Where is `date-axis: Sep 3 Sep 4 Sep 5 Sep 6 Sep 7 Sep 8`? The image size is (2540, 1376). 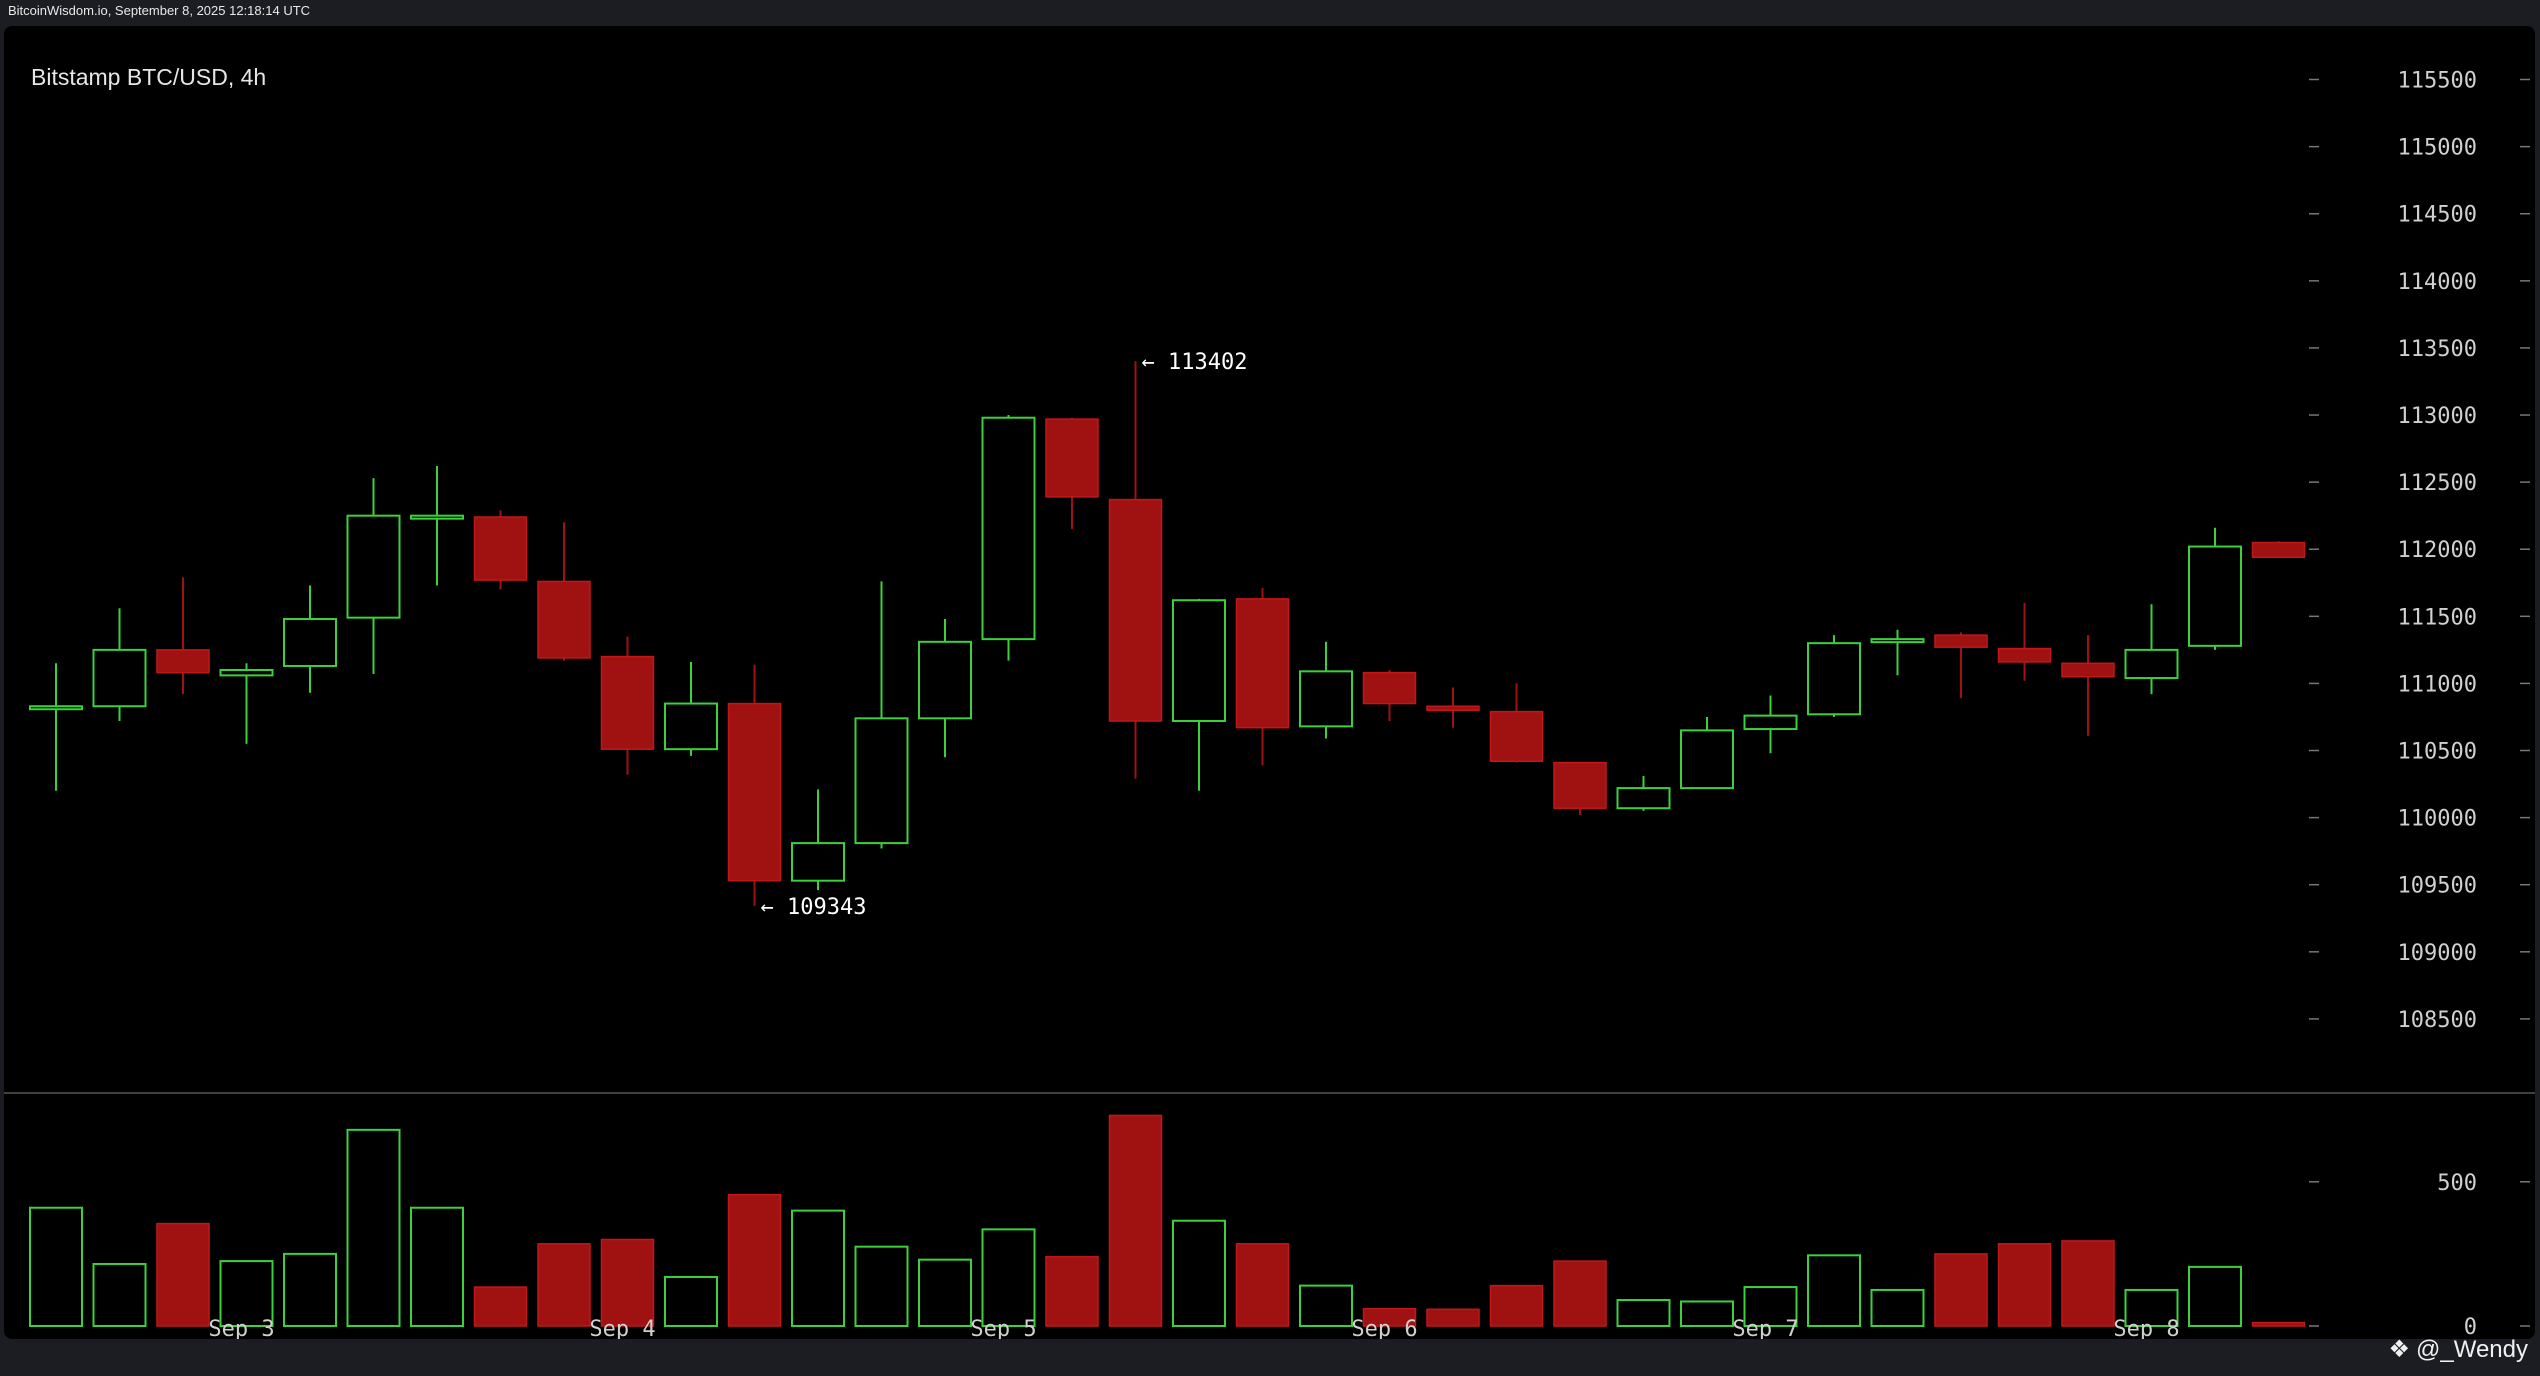 date-axis: Sep 3 Sep 4 Sep 5 Sep 6 Sep 7 Sep 8 is located at coordinates (1193, 1328).